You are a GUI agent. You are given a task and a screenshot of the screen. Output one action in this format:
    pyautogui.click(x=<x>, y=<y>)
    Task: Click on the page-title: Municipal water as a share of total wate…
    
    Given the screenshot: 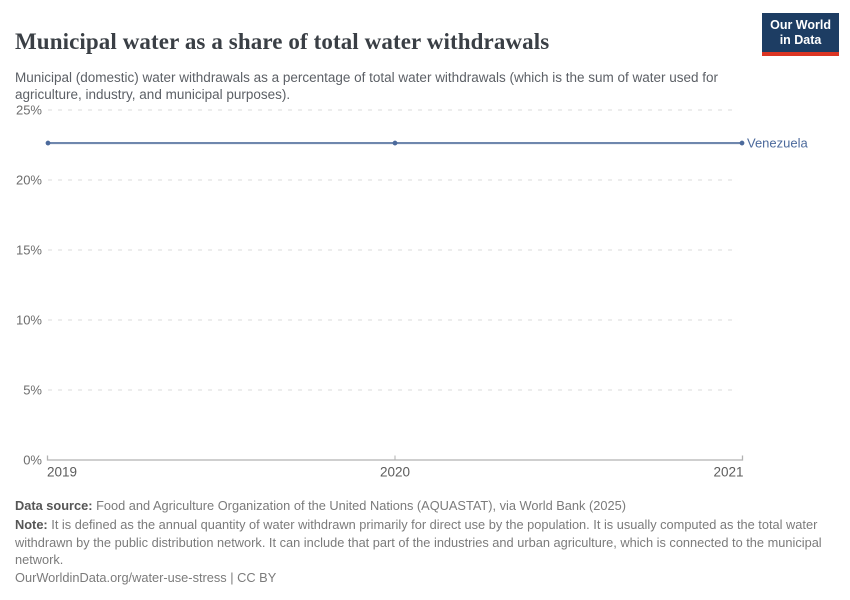 What is the action you would take?
    pyautogui.click(x=282, y=42)
    